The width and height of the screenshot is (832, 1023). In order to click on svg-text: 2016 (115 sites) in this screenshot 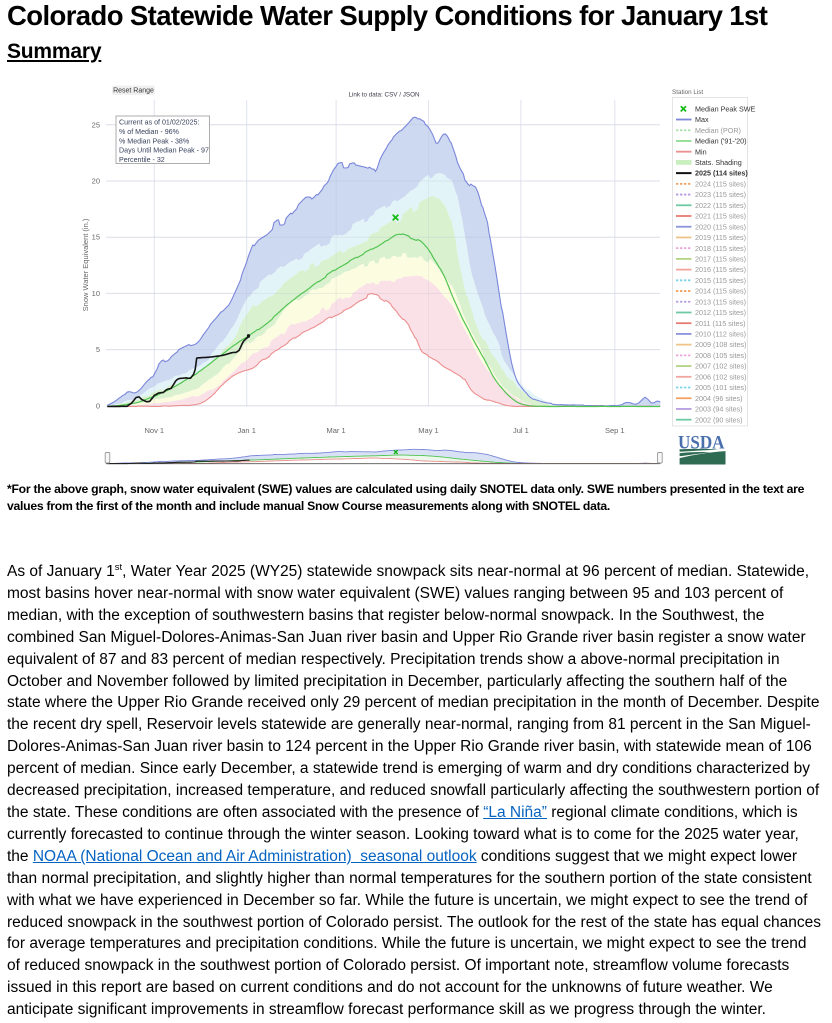, I will do `click(720, 269)`.